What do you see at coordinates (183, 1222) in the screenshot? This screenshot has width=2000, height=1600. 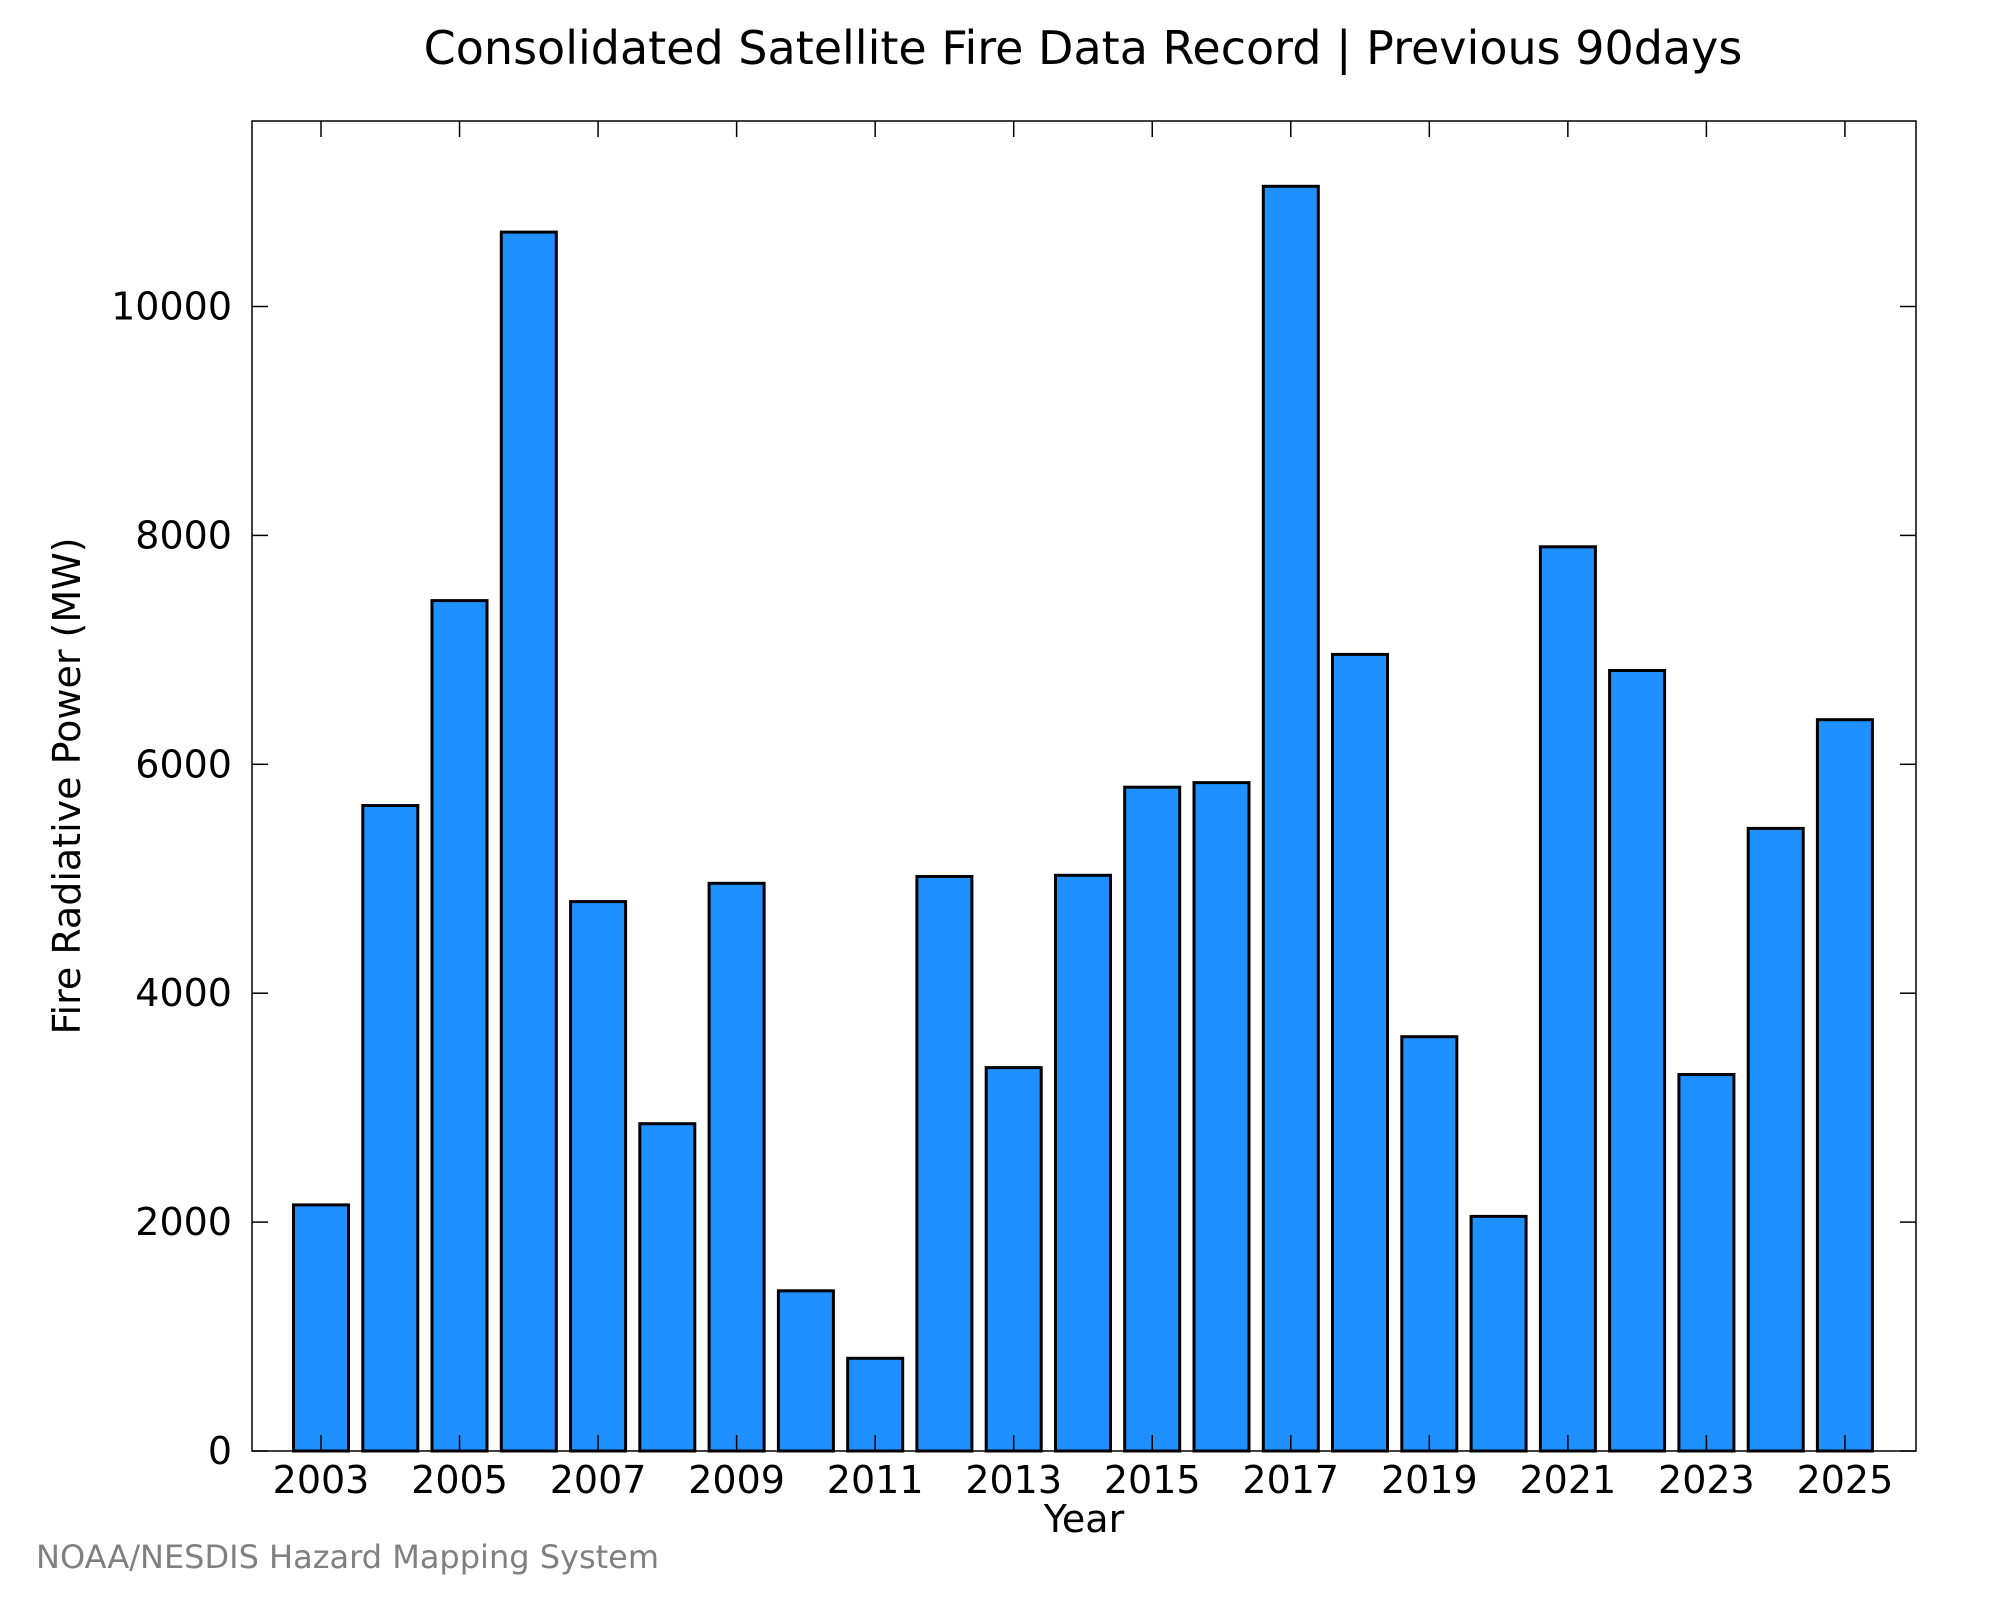 I see `y-tick-label-2000: 2000` at bounding box center [183, 1222].